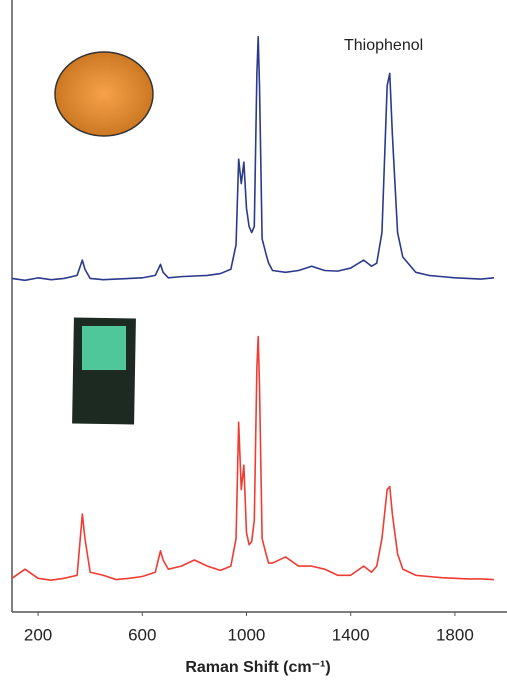  What do you see at coordinates (104, 348) in the screenshot?
I see `sample-photo-film-area` at bounding box center [104, 348].